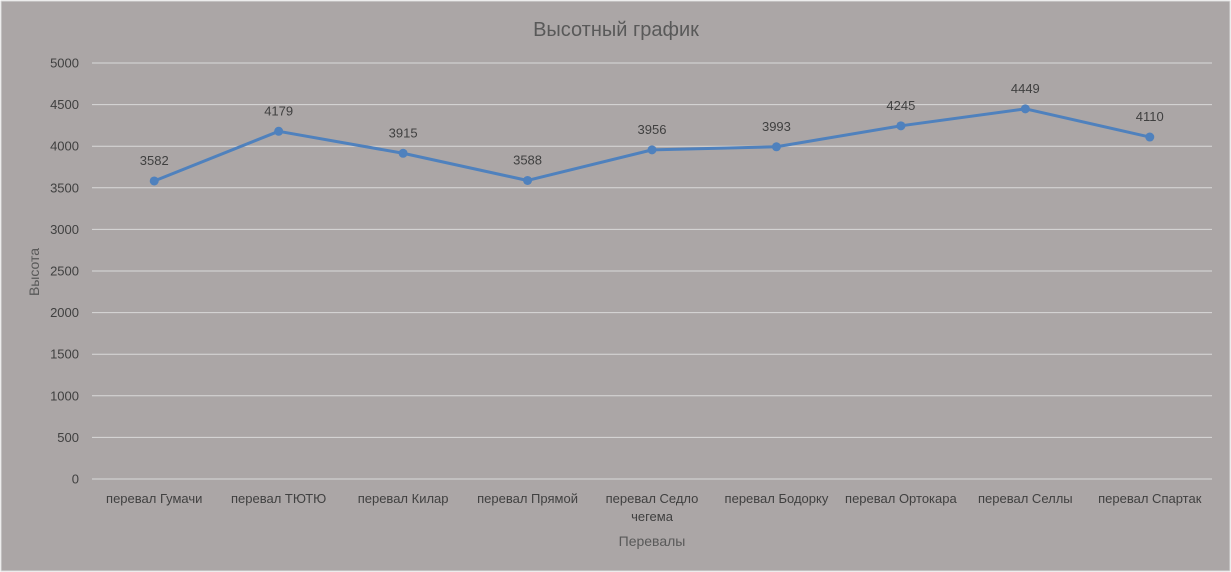 Image resolution: width=1231 pixels, height=572 pixels. What do you see at coordinates (64, 229) in the screenshot?
I see `y-tick-label: 3000` at bounding box center [64, 229].